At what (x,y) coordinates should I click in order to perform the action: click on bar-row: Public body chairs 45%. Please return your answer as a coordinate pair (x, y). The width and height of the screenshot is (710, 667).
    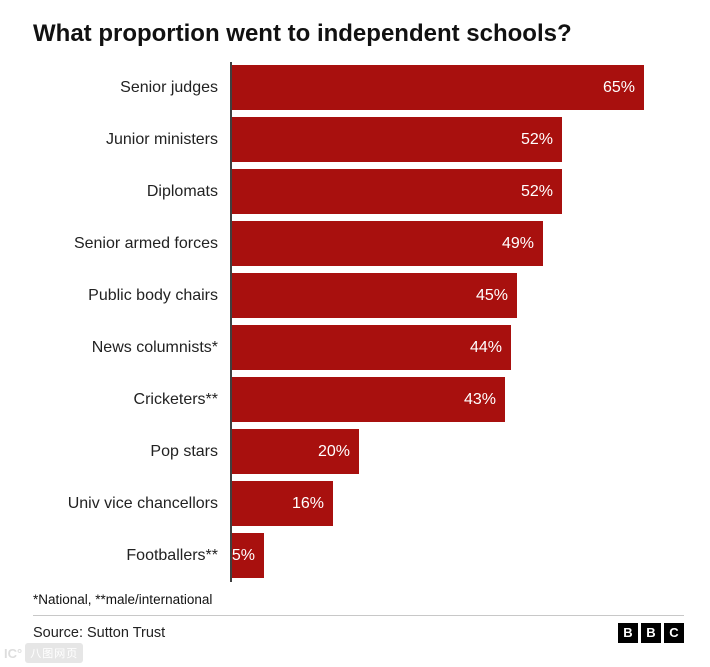
    Looking at the image, I should click on (358, 295).